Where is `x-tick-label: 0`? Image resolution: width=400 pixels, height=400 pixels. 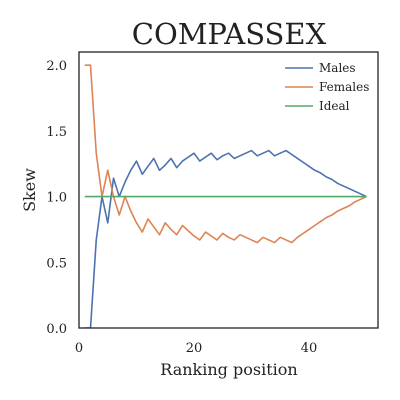 x-tick-label: 0 is located at coordinates (79, 348).